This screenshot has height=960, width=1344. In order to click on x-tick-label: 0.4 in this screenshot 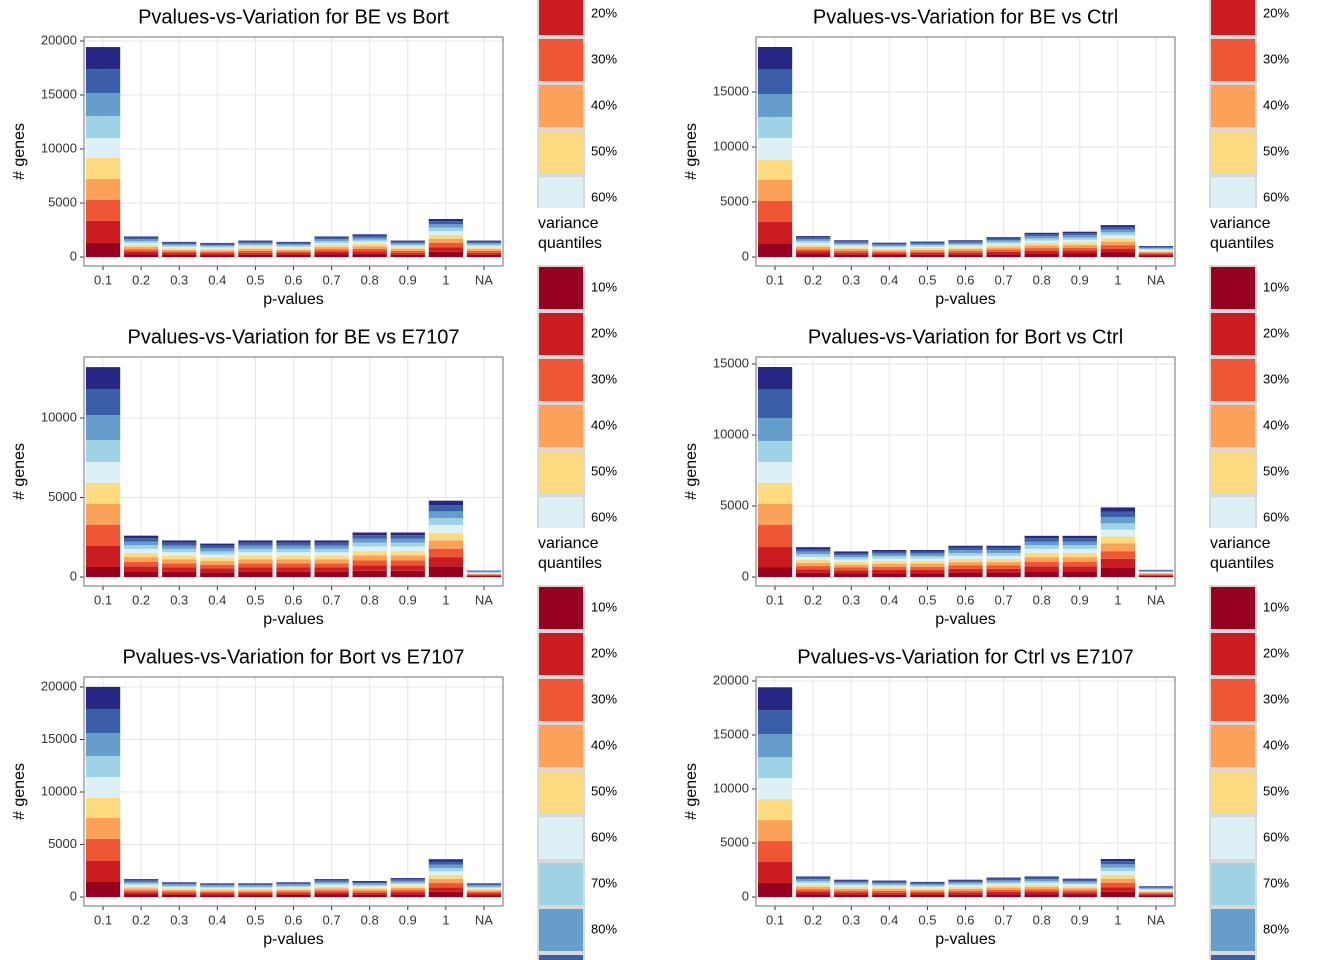, I will do `click(217, 919)`.